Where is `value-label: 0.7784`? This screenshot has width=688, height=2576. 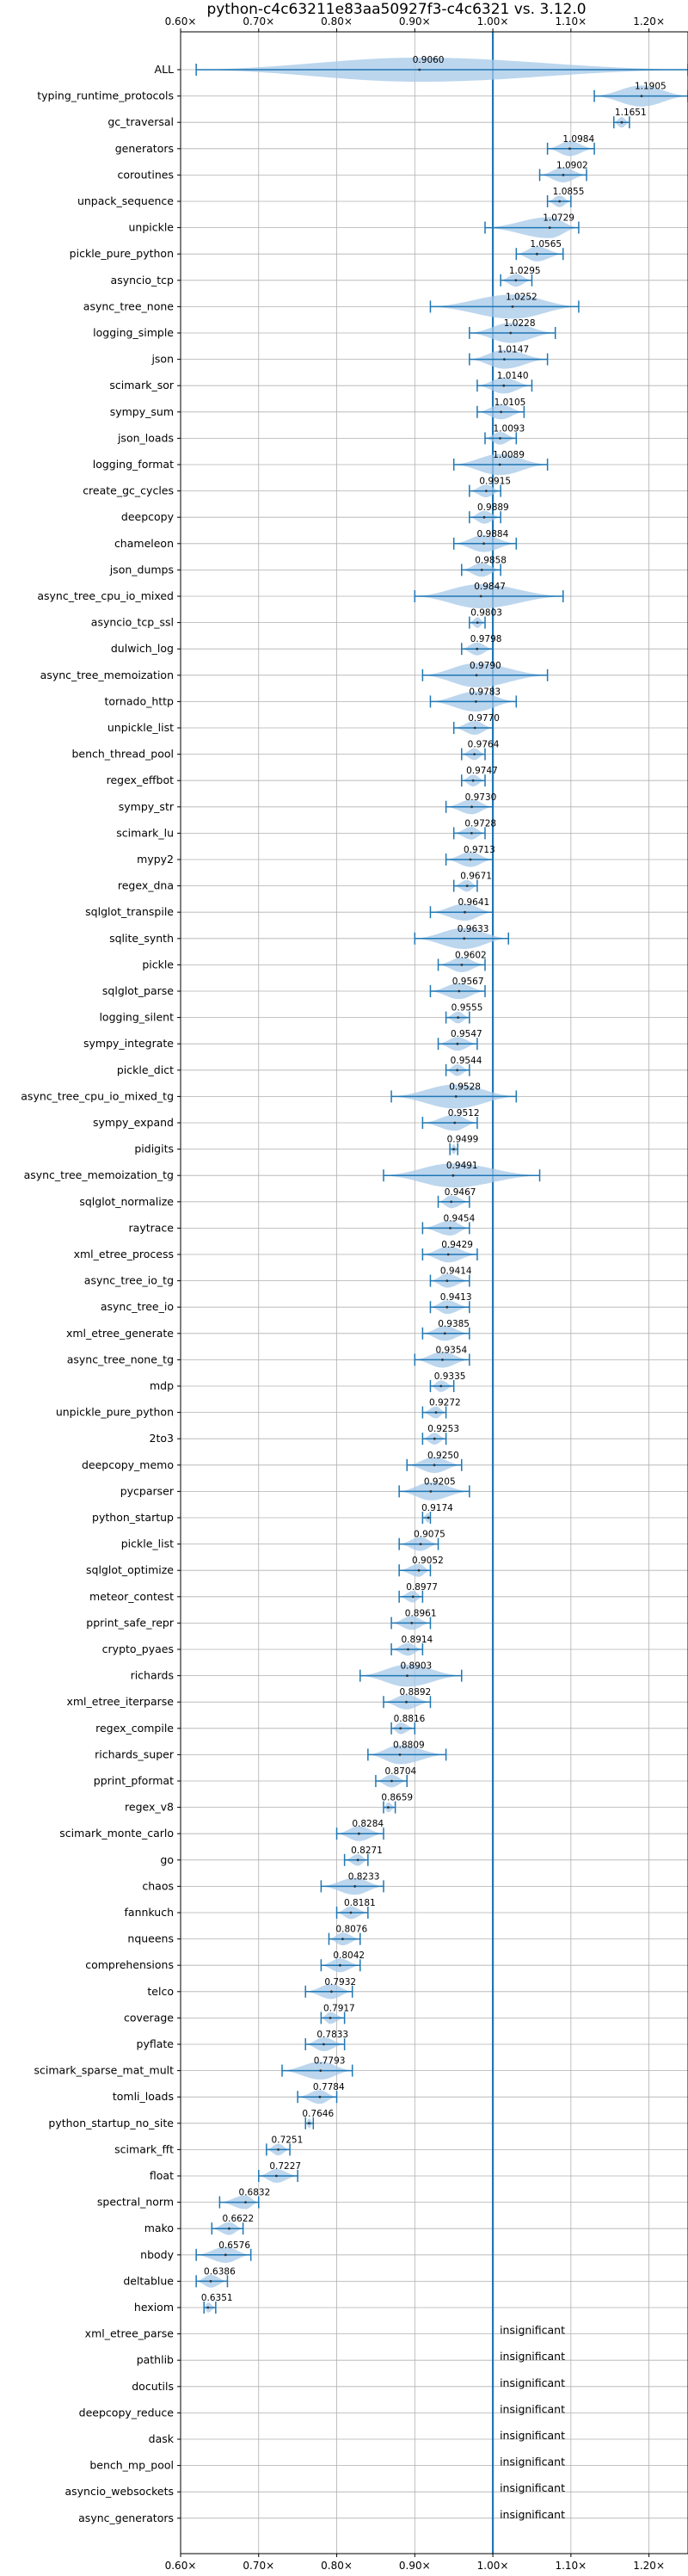
value-label: 0.7784 is located at coordinates (329, 2087).